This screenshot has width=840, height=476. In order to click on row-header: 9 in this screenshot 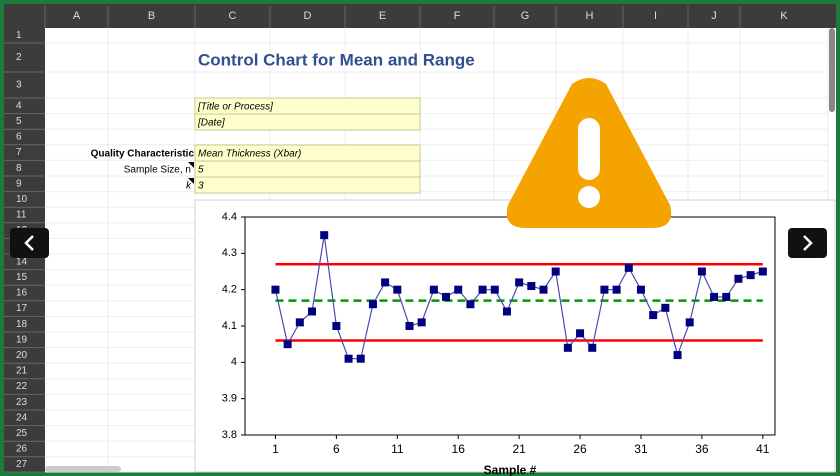, I will do `click(19, 183)`.